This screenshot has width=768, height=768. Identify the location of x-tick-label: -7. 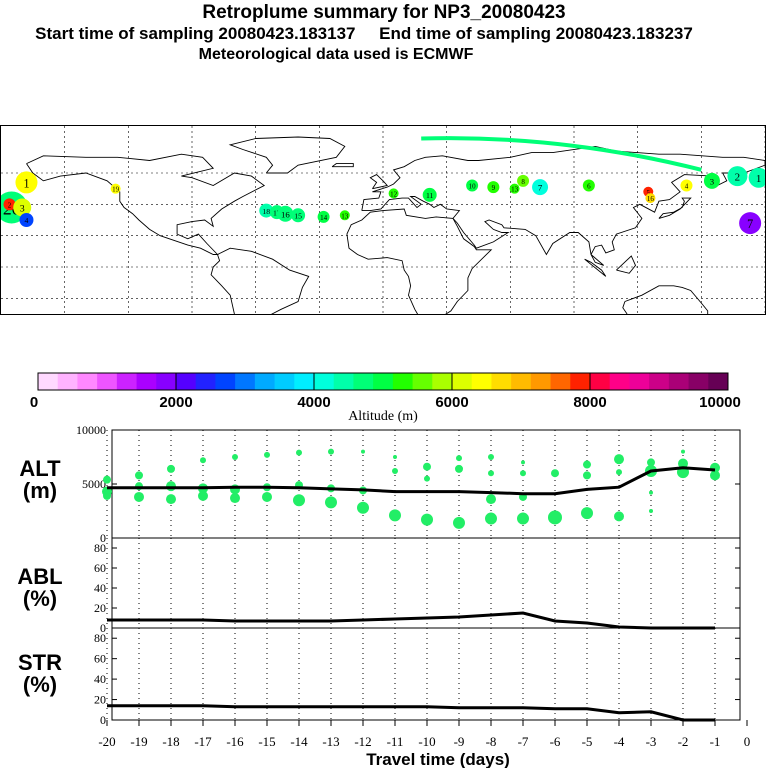
(523, 741).